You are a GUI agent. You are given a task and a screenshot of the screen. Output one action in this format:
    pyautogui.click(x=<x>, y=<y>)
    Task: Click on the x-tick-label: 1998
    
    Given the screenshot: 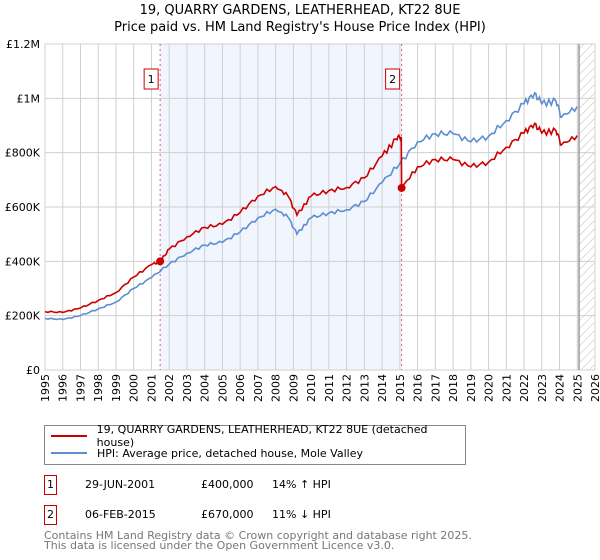 What is the action you would take?
    pyautogui.click(x=98, y=388)
    